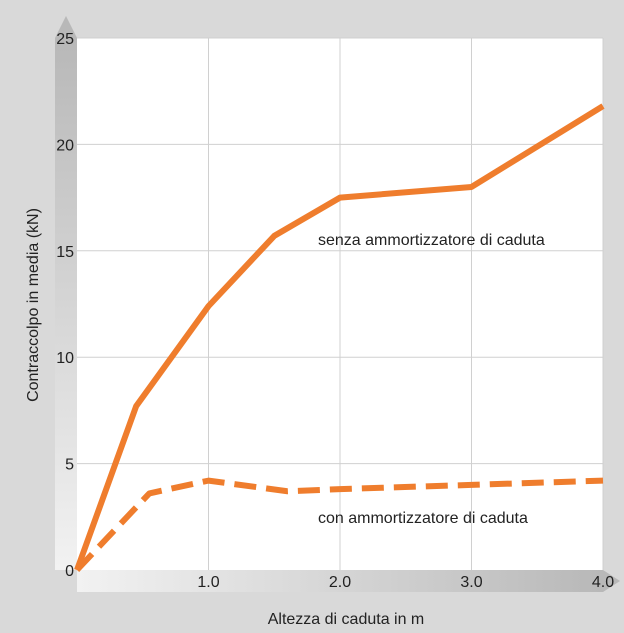 This screenshot has height=633, width=624. Describe the element at coordinates (33, 305) in the screenshot. I see `y-axis-label: Contraccolpo in media (kN)` at that location.